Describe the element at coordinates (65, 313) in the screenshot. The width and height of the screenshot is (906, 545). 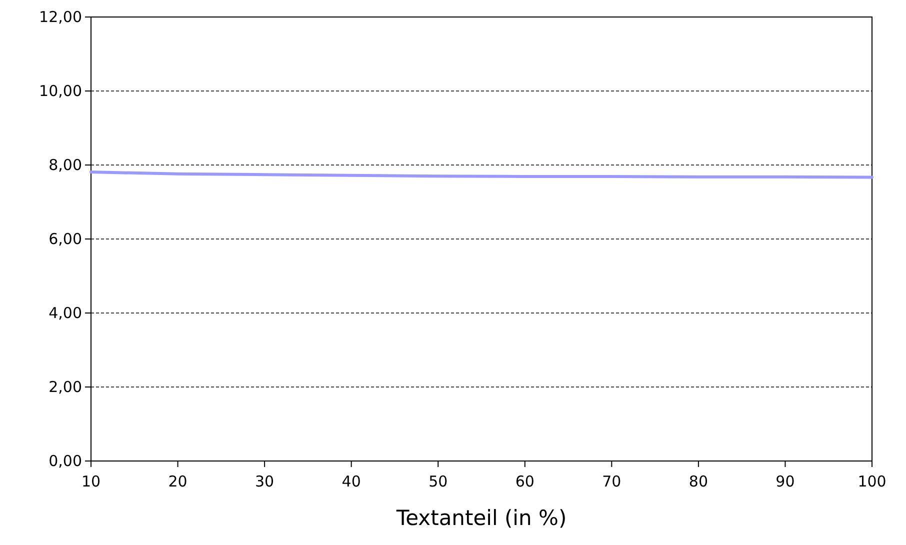
I see `y-tick-label: 4,00` at that location.